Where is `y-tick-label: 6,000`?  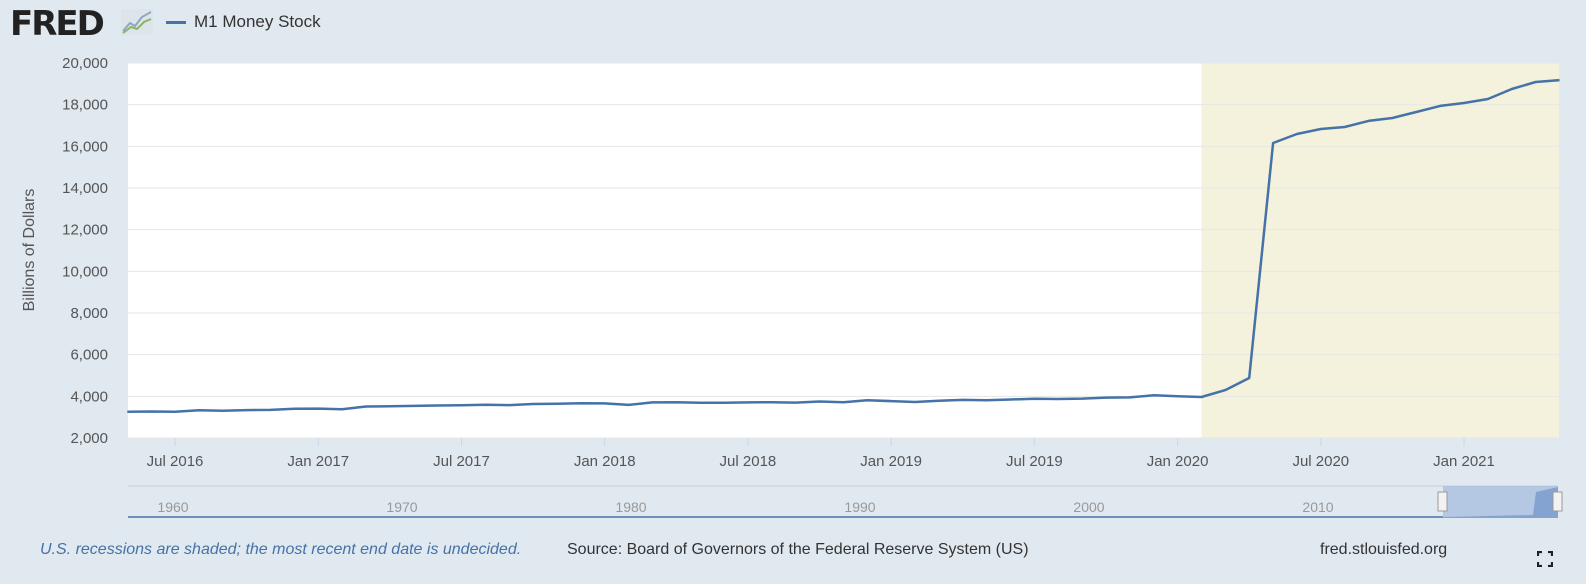
y-tick-label: 6,000 is located at coordinates (89, 355).